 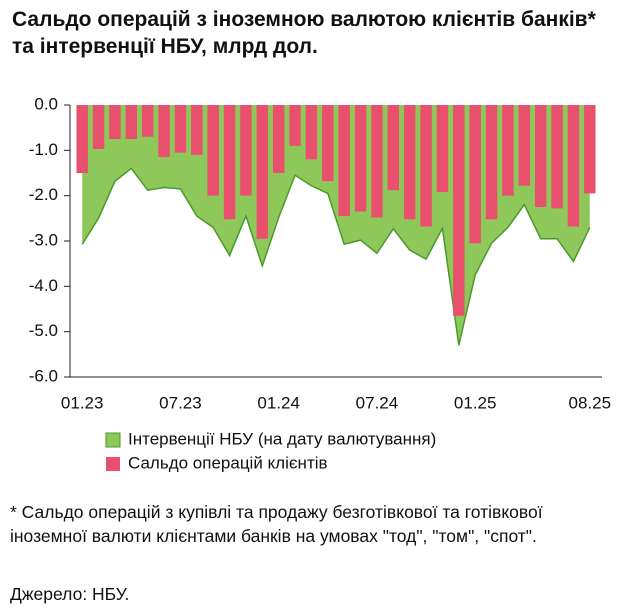 I want to click on legend-label: Сальдо операцій клієнтів, so click(x=228, y=462).